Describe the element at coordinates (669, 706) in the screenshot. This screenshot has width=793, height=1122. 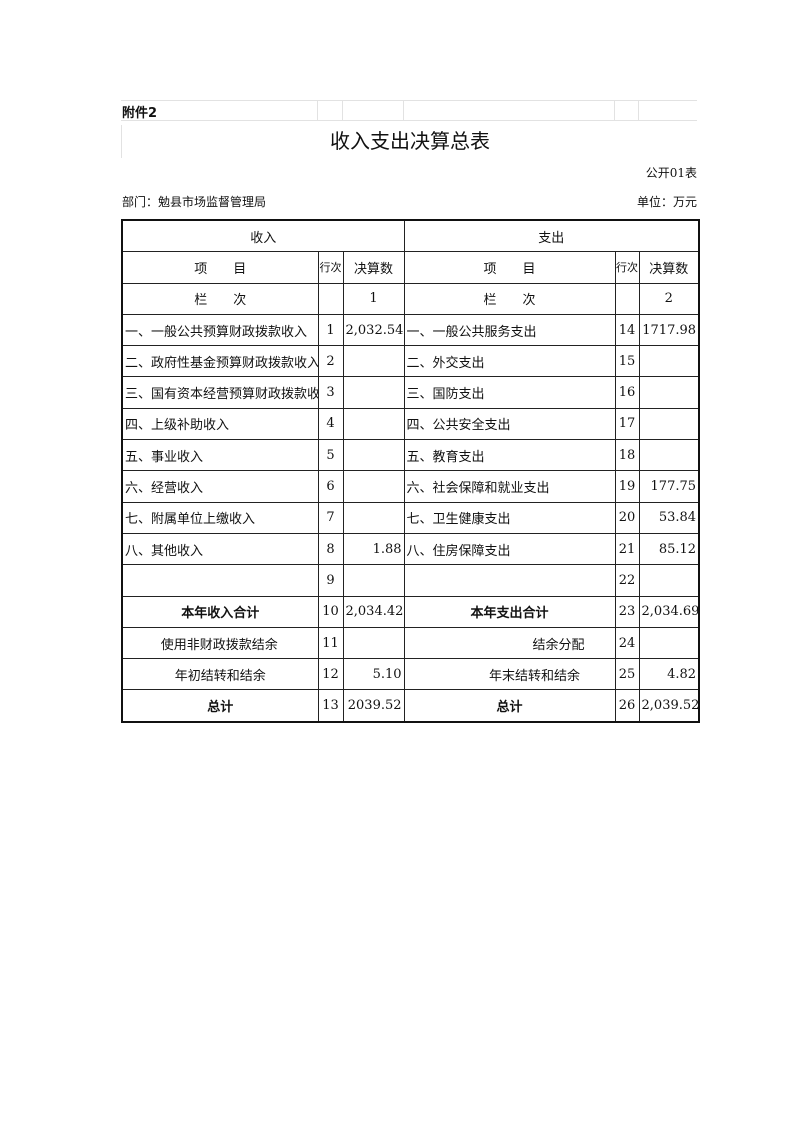
I see `ex-amt-cell: 2,039.52` at that location.